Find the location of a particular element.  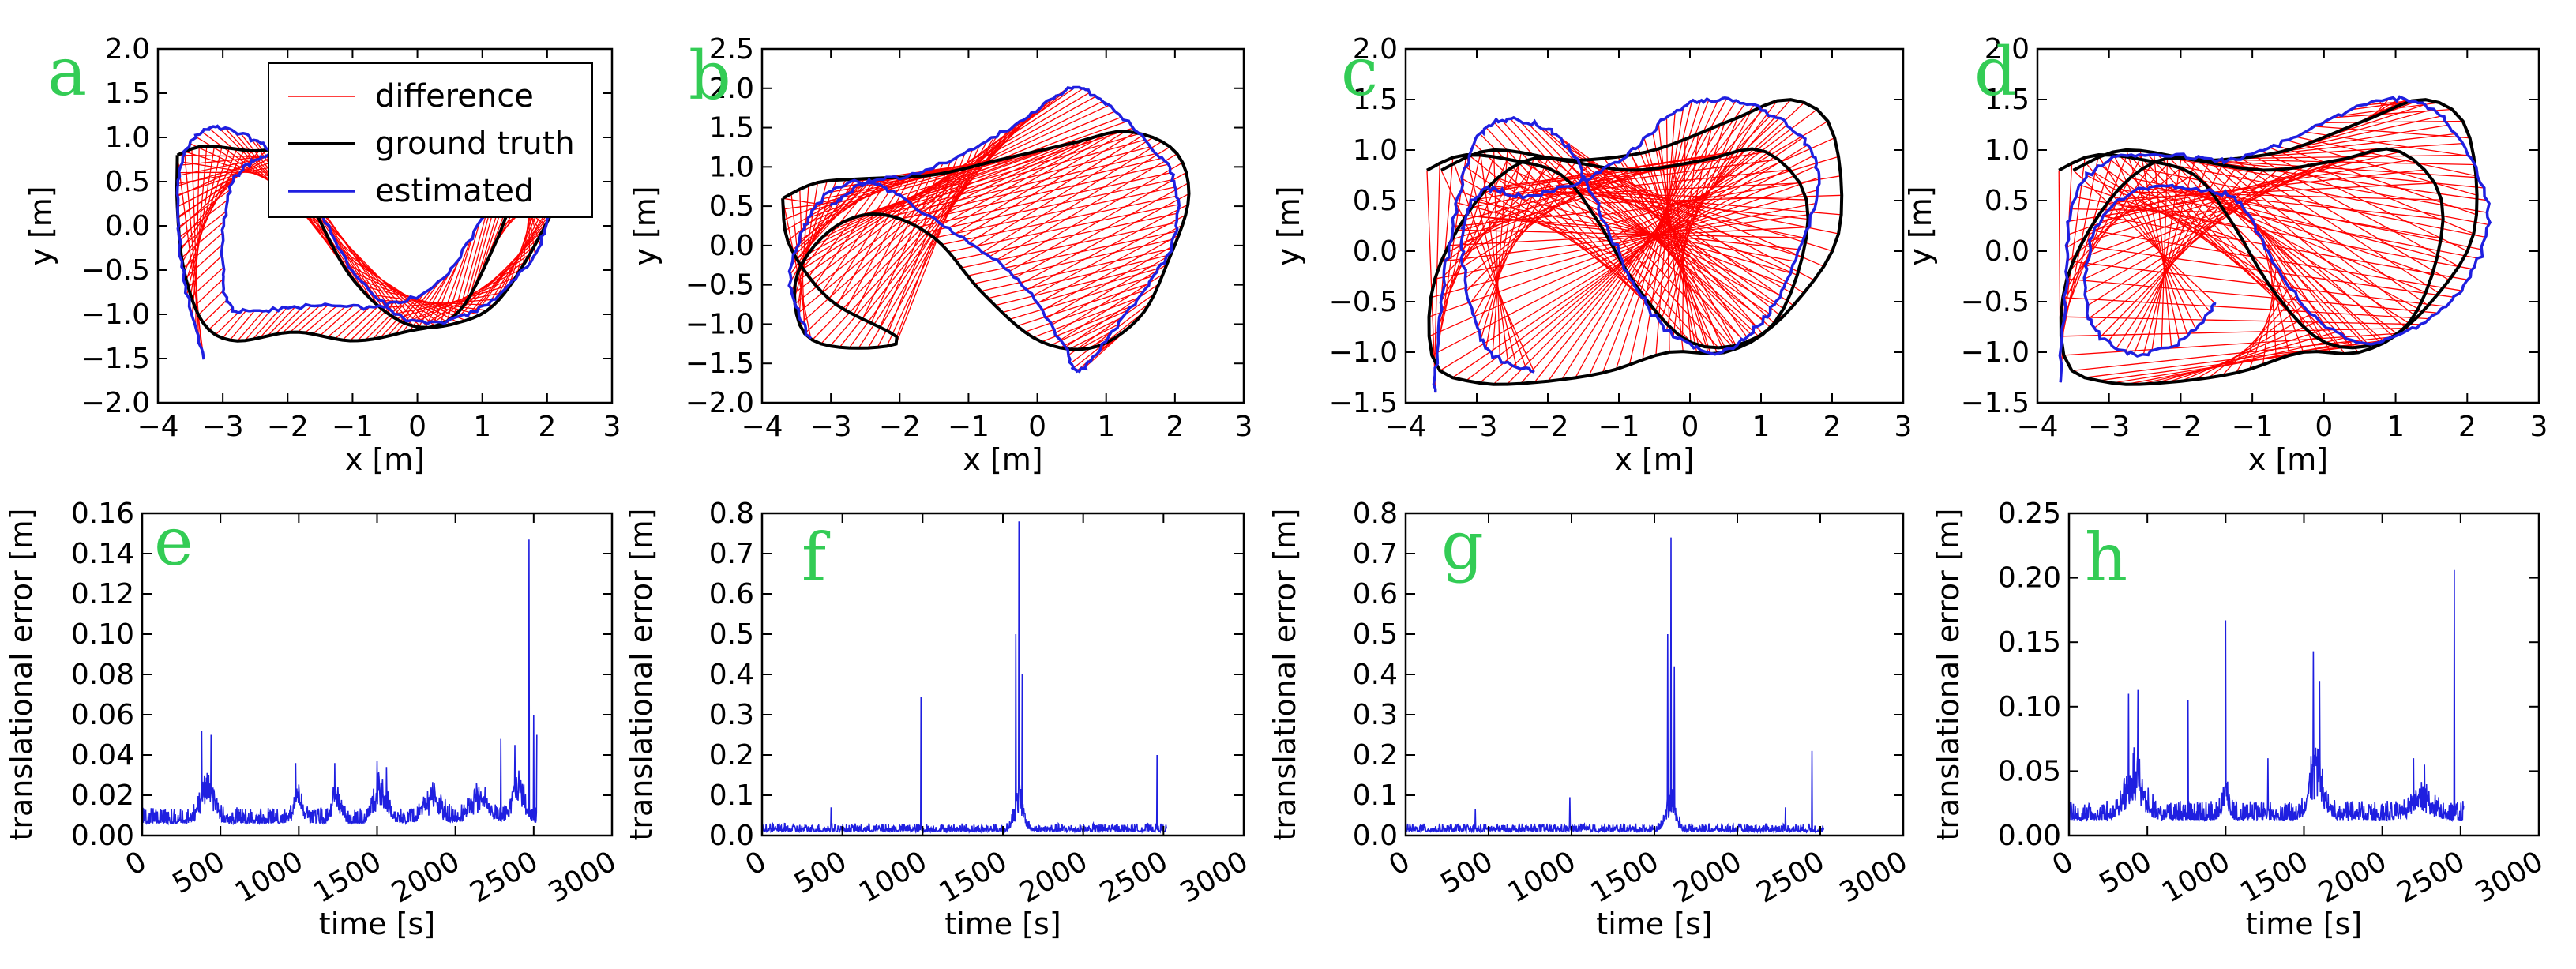

y-tick-label: 0.6 is located at coordinates (1375, 594).